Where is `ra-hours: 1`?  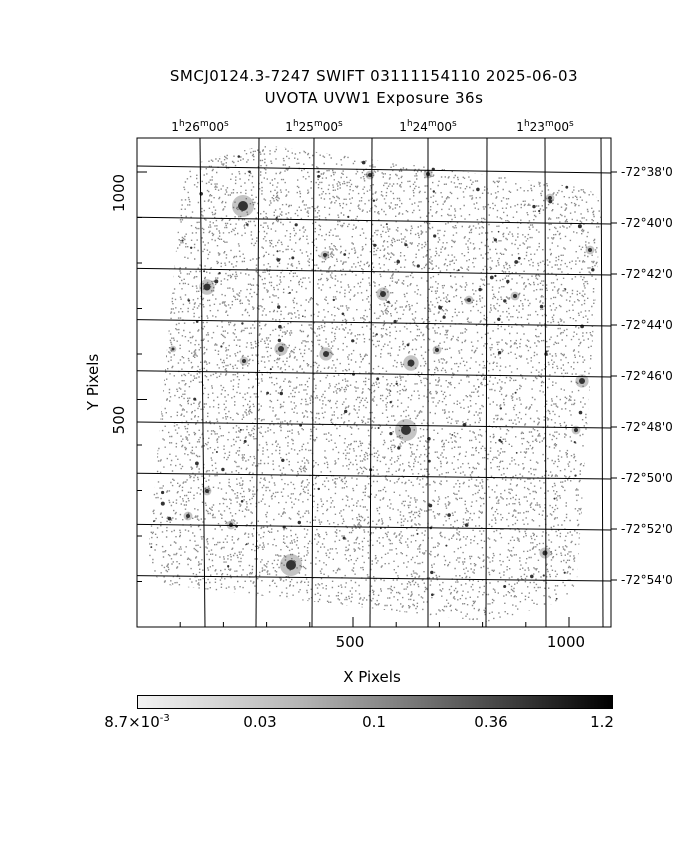
ra-hours: 1 is located at coordinates (175, 127).